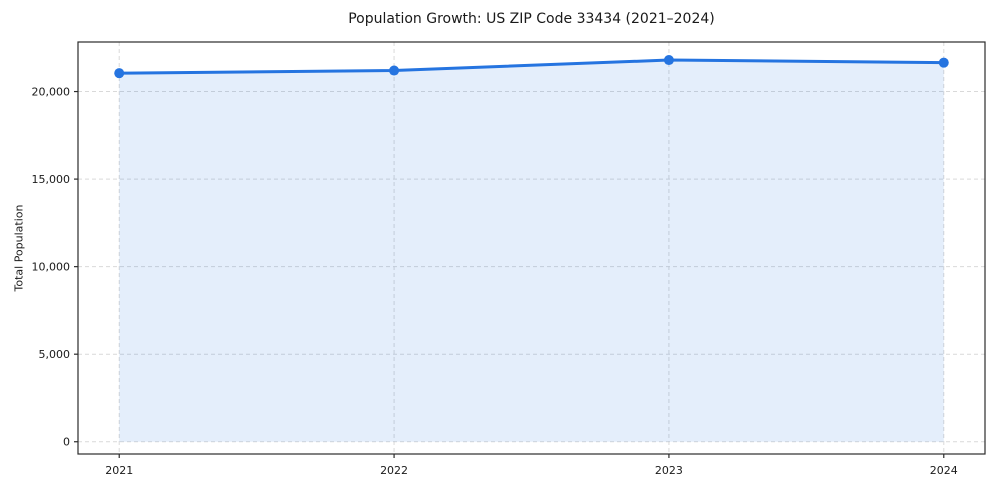 Image resolution: width=1000 pixels, height=500 pixels. Describe the element at coordinates (51, 267) in the screenshot. I see `y-tick-label: 10,000` at that location.